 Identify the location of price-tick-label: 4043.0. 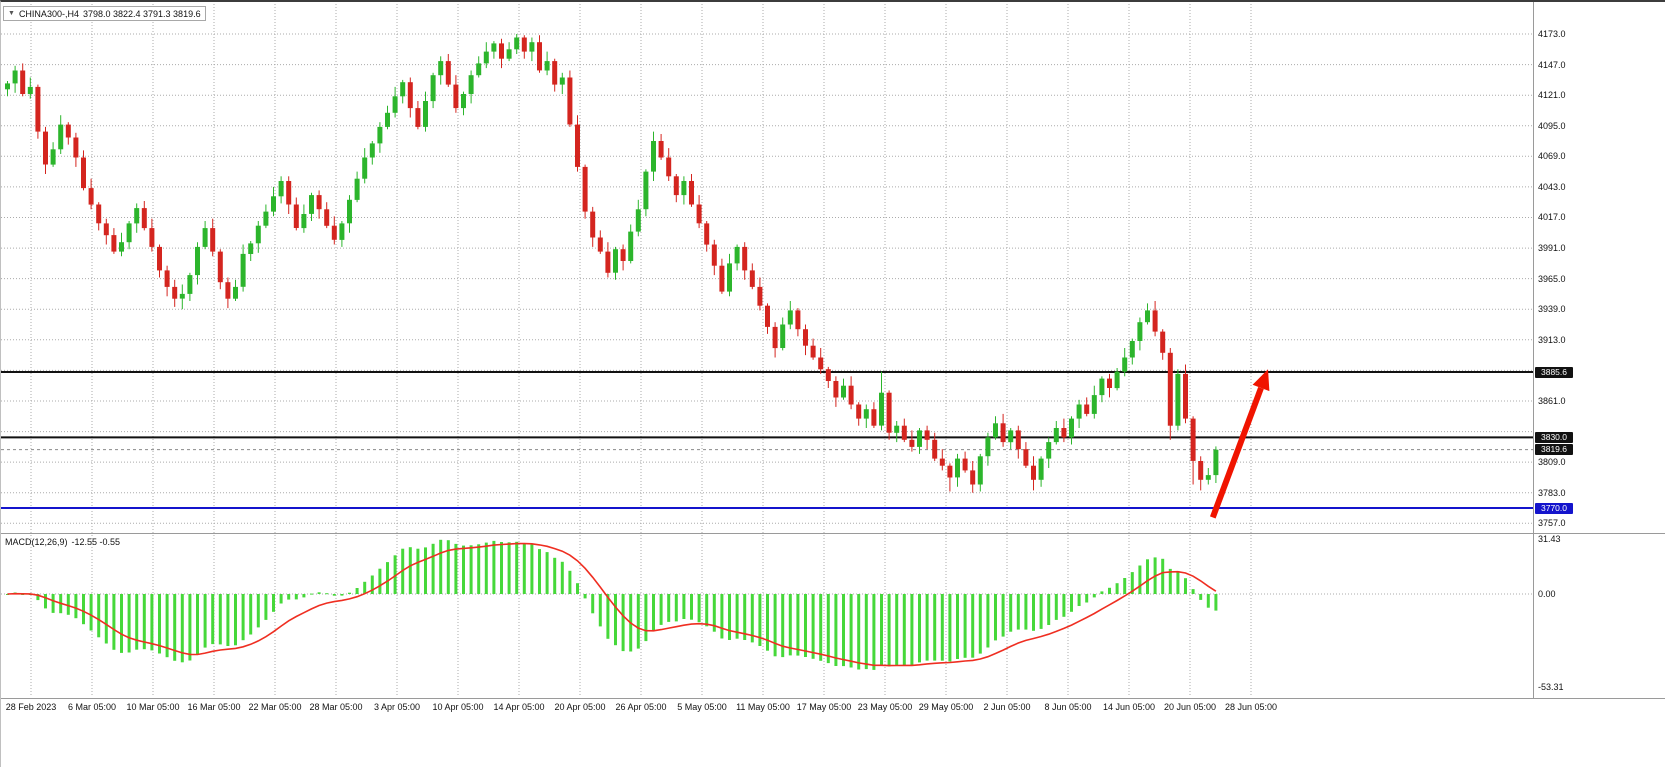
(1552, 186).